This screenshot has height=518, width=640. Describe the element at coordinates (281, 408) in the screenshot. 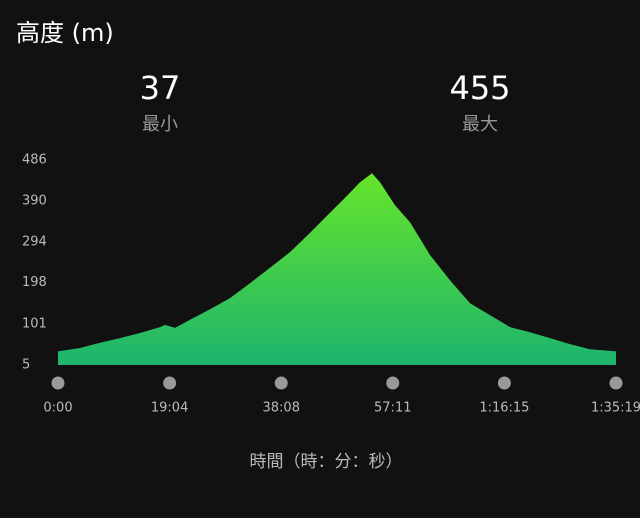

I see `x-tick-label: 38:08` at that location.